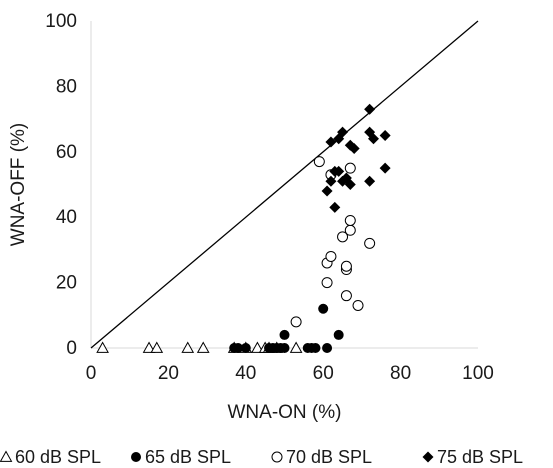 The height and width of the screenshot is (468, 553). What do you see at coordinates (478, 373) in the screenshot?
I see `x-tick-label: 100` at bounding box center [478, 373].